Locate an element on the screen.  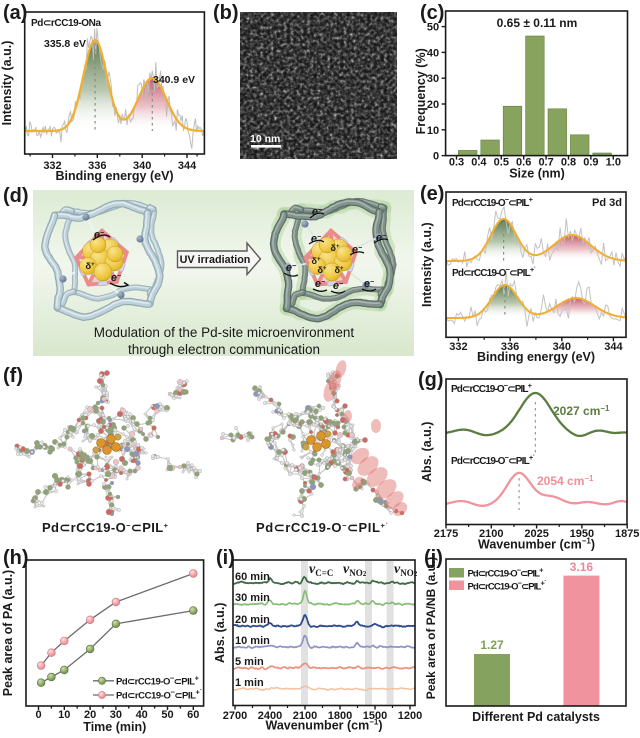
svg-text: 3.16 is located at coordinates (582, 567).